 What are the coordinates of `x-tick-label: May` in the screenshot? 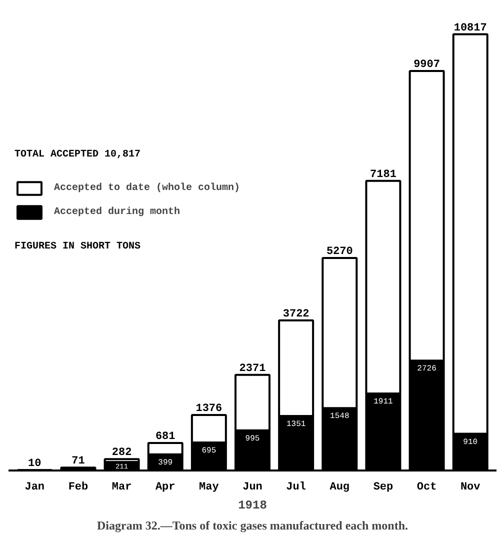 It's located at (209, 488).